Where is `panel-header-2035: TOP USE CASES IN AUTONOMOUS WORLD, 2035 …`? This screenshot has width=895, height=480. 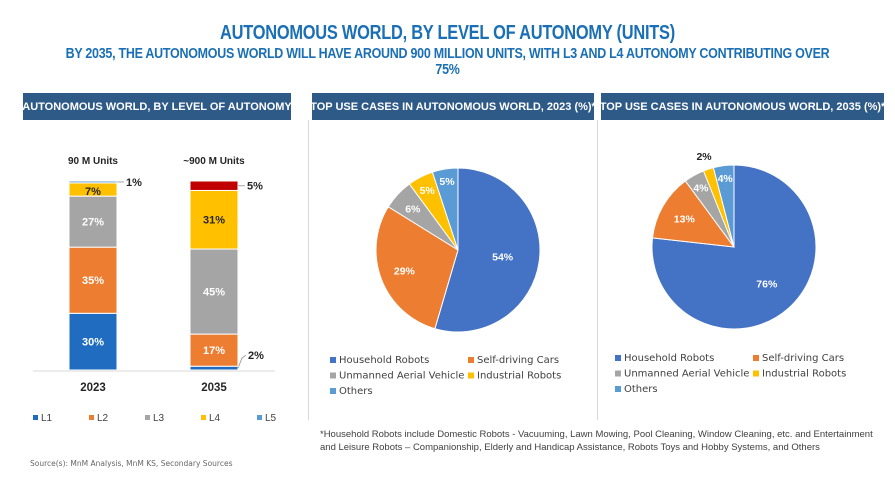 panel-header-2035: TOP USE CASES IN AUTONOMOUS WORLD, 2035 … is located at coordinates (742, 106).